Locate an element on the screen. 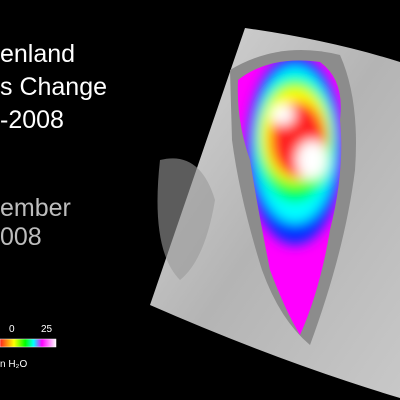  title-line: s Change is located at coordinates (53, 87).